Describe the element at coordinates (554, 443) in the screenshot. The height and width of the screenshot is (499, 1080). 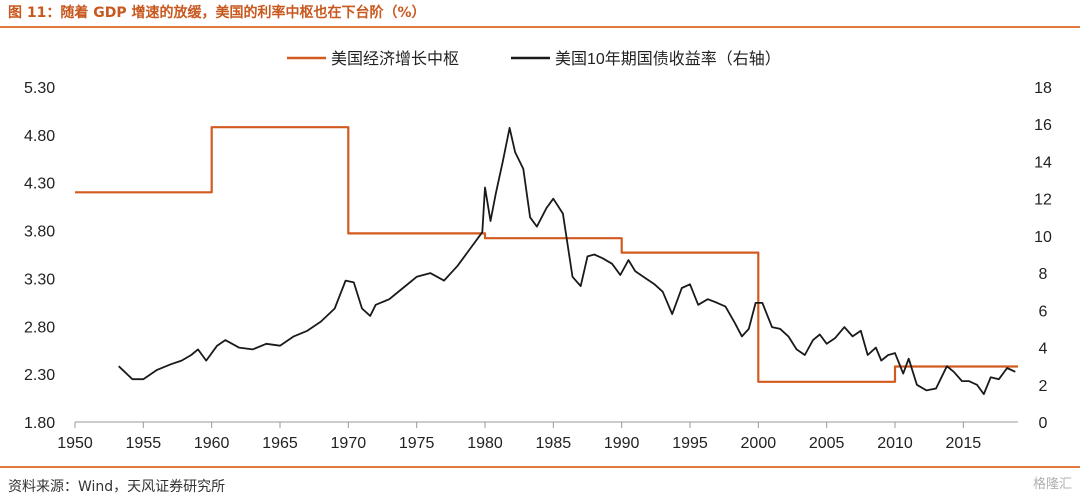
I see `x-tick-label: 1985` at that location.